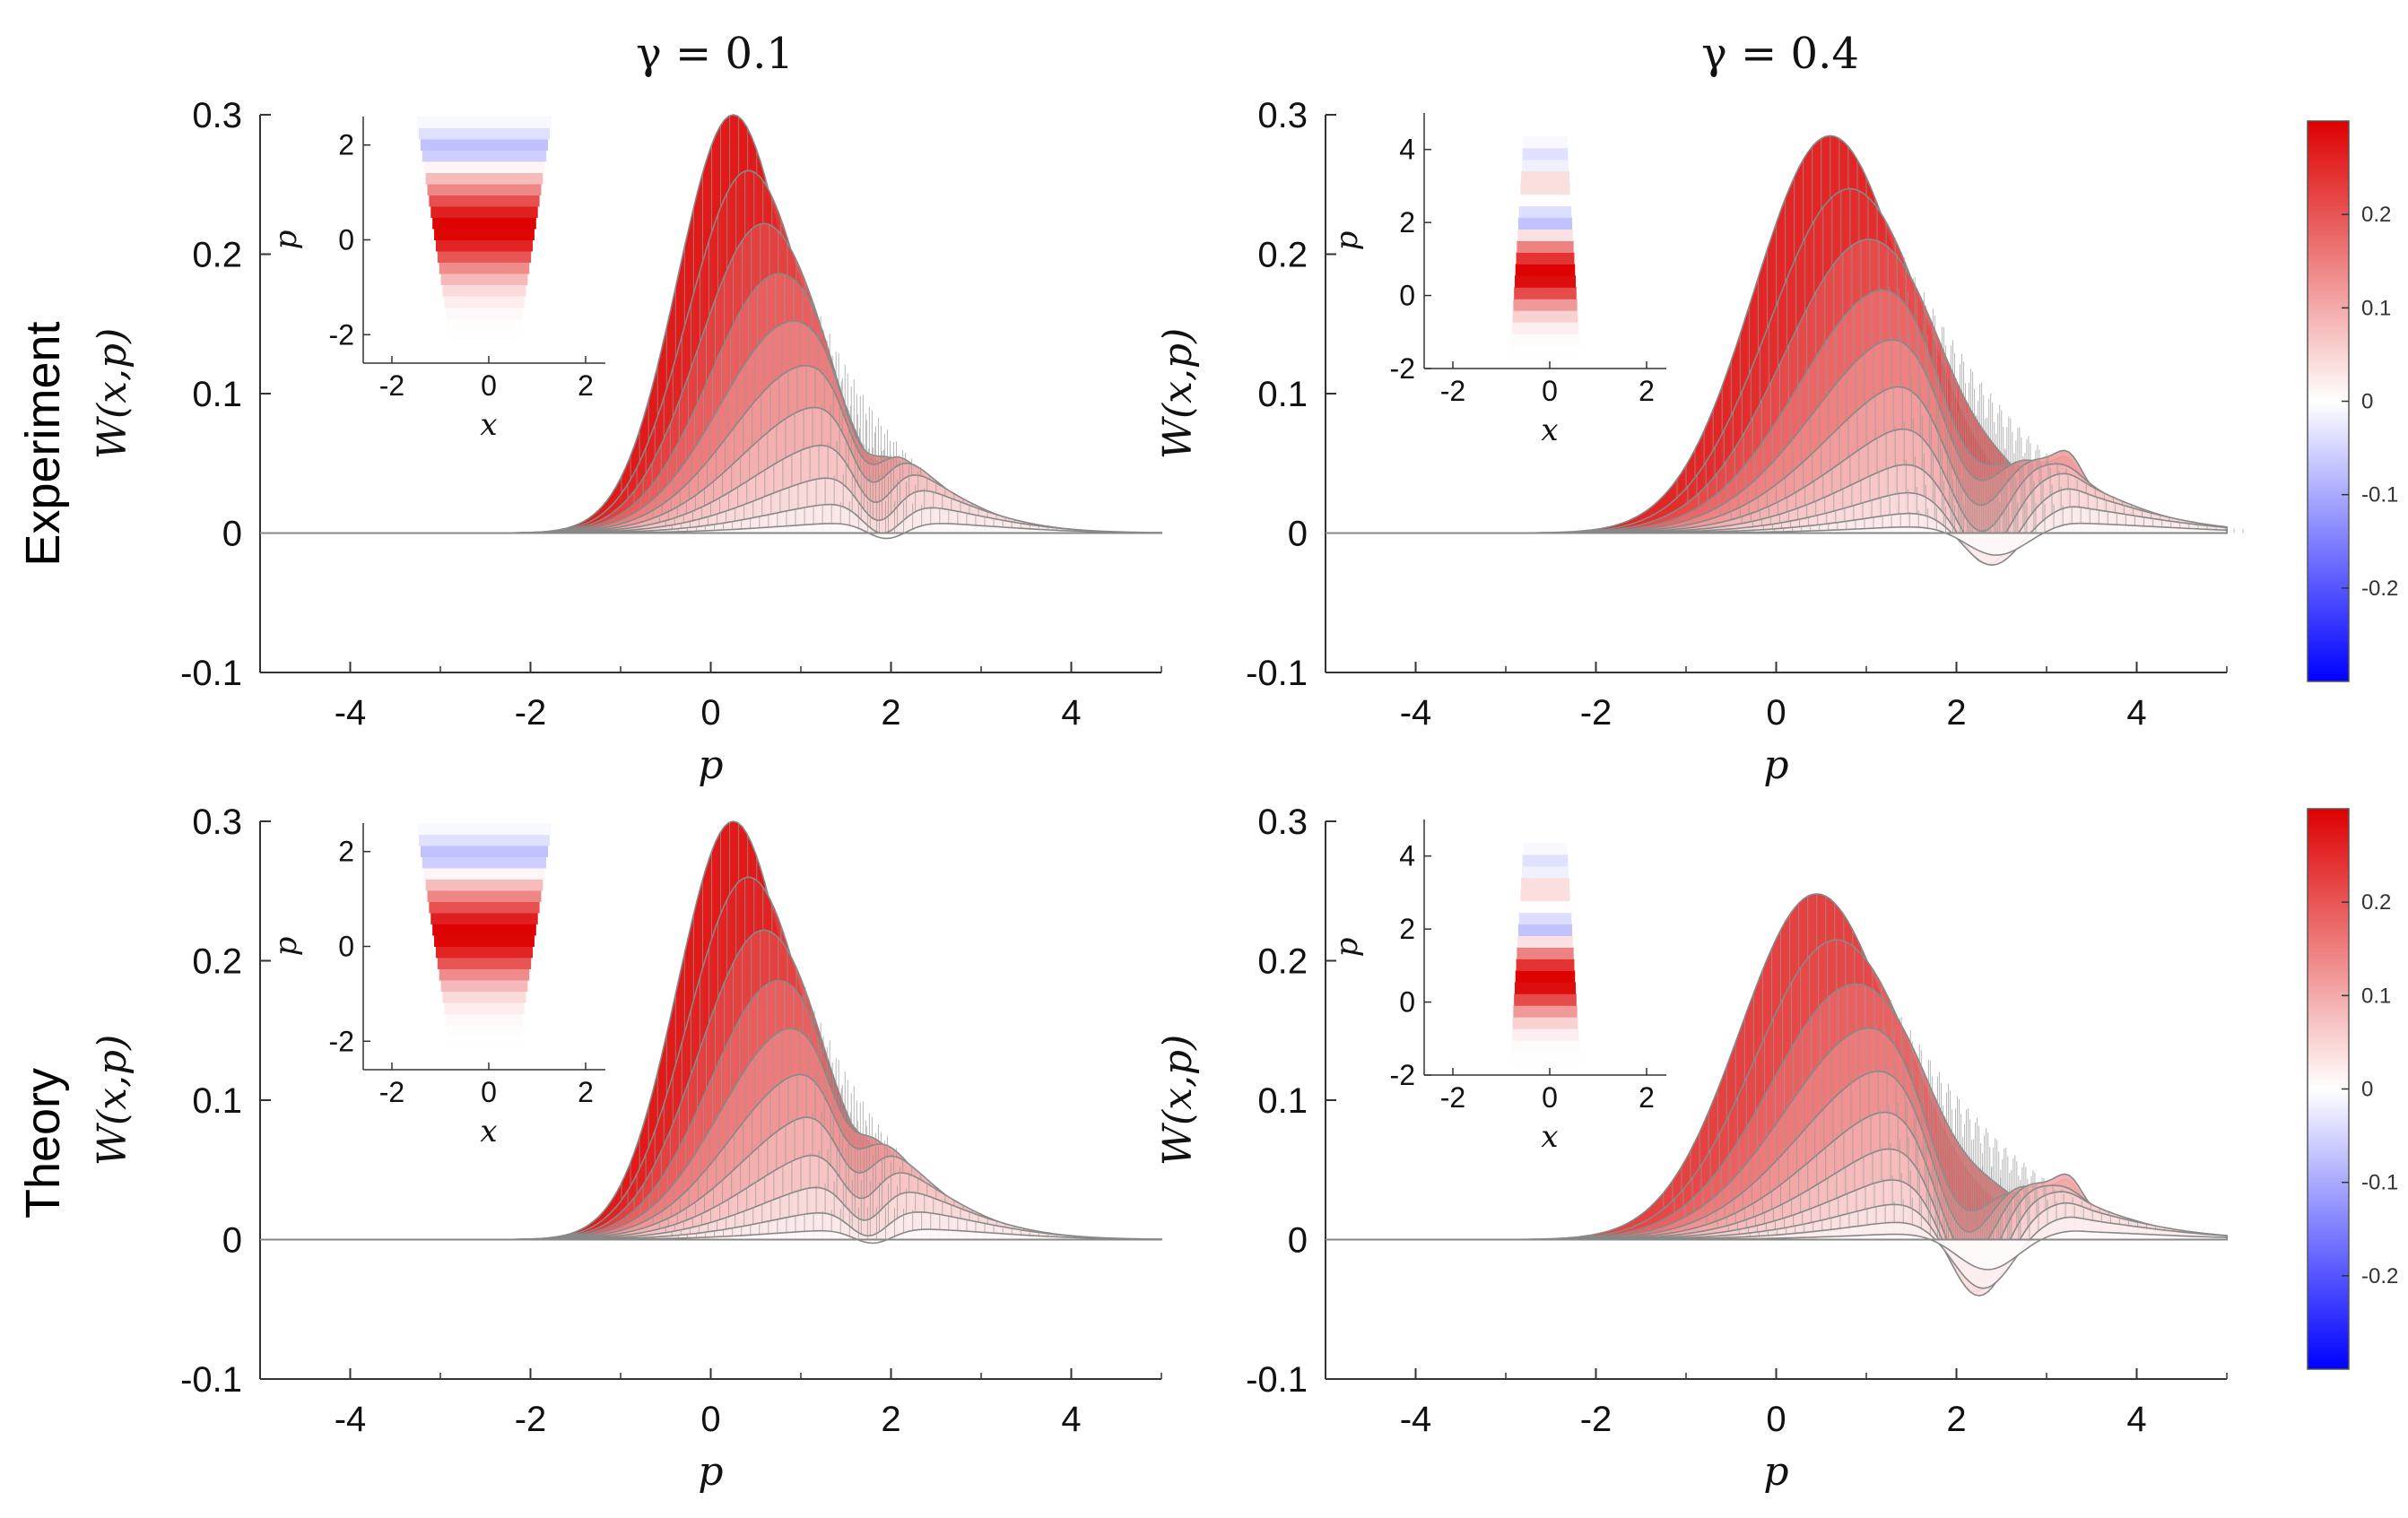  Describe the element at coordinates (1780, 54) in the screenshot. I see `column-title-gamma-0.4: γ = 0.4` at that location.